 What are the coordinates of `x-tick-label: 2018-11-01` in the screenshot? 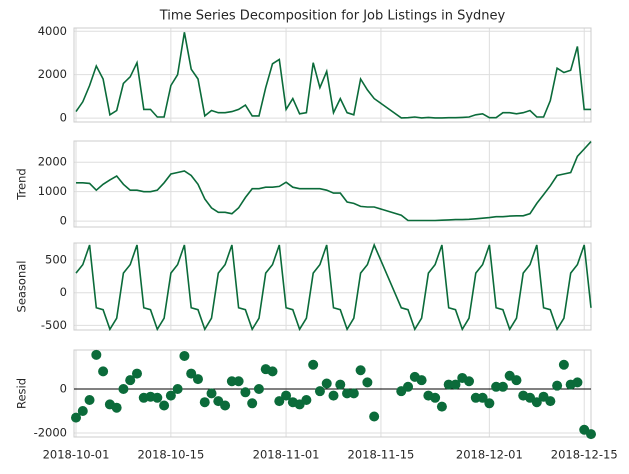 It's located at (286, 455).